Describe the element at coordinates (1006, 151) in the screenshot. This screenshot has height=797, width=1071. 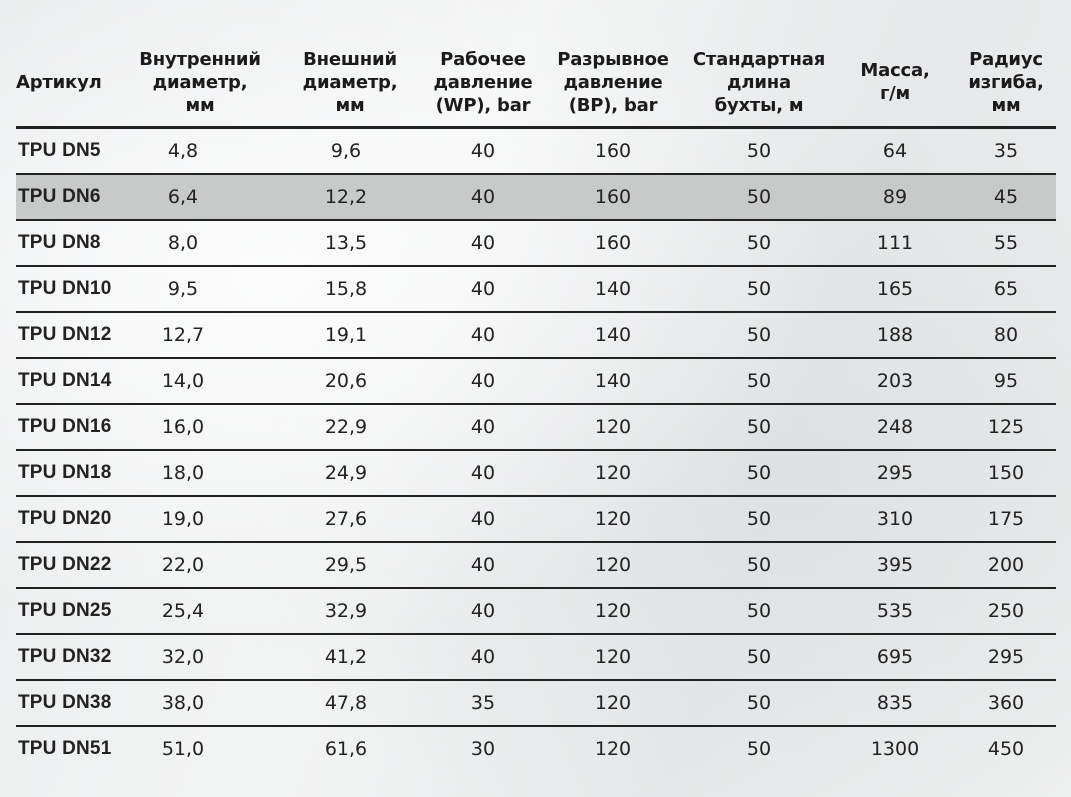
I see `bend-radius-cell: 35` at that location.